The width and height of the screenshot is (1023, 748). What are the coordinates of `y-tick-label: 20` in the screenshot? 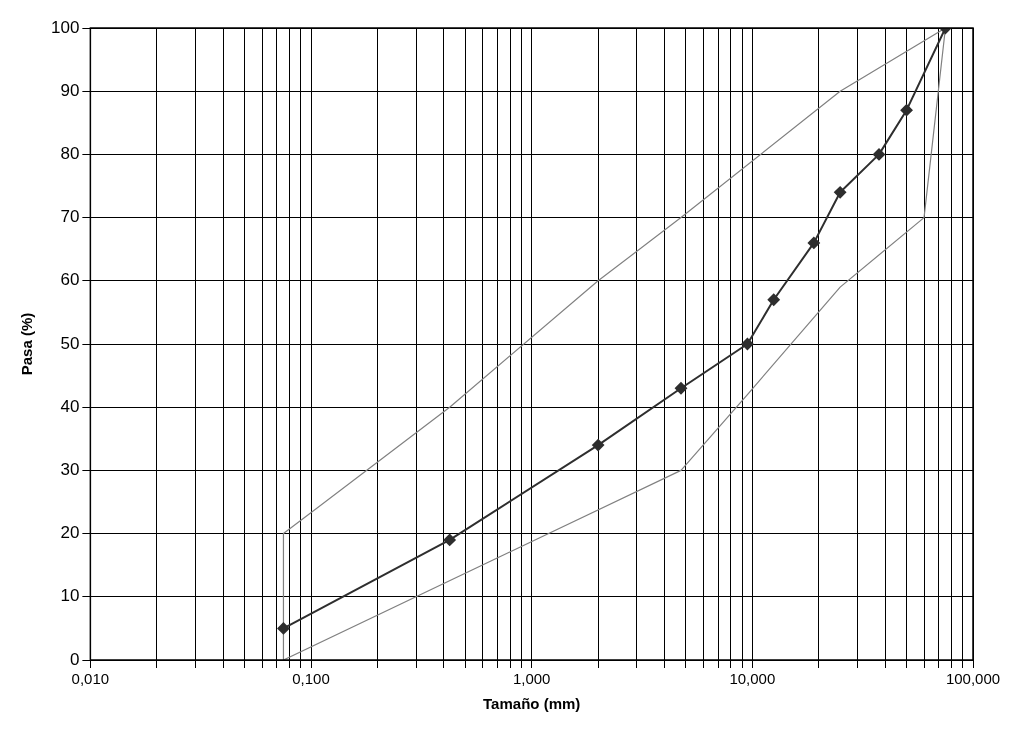 It's located at (70, 533).